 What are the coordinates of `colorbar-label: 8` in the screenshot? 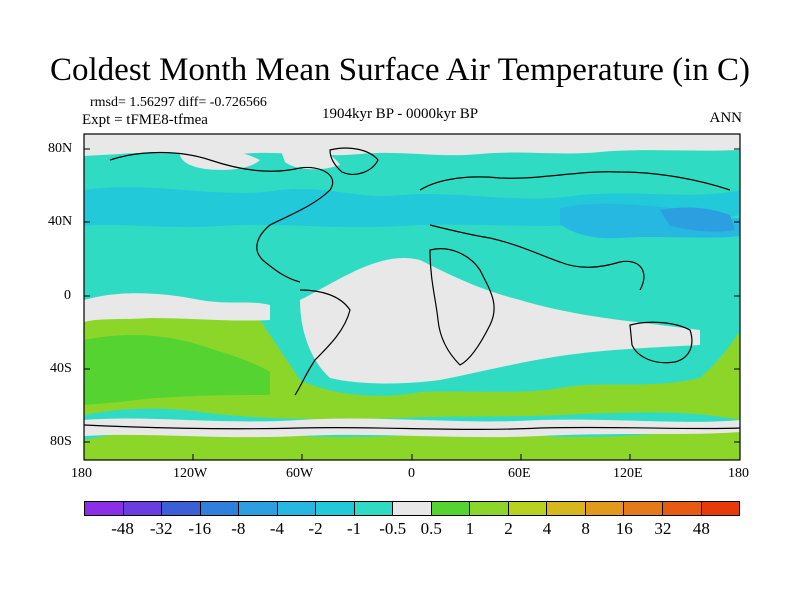 It's located at (585, 528).